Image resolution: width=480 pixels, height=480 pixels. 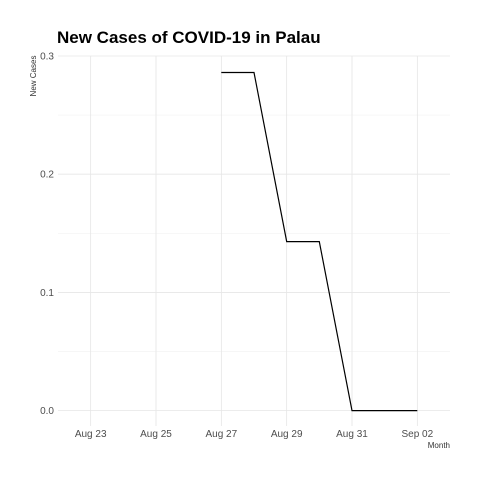 What do you see at coordinates (47, 57) in the screenshot?
I see `y-tick-label: 0.3` at bounding box center [47, 57].